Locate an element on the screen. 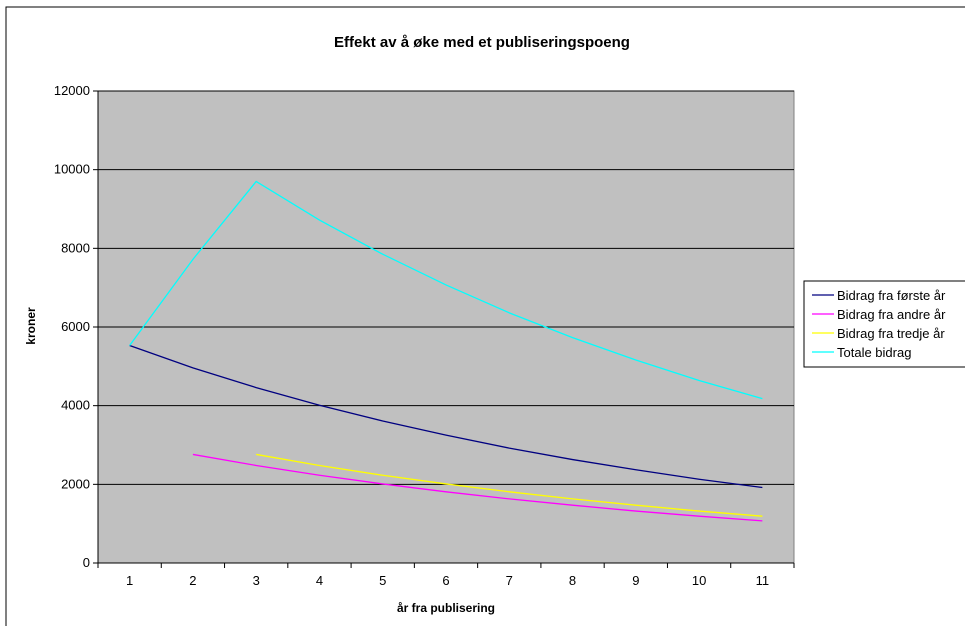  x-tick-label: 4 is located at coordinates (319, 580).